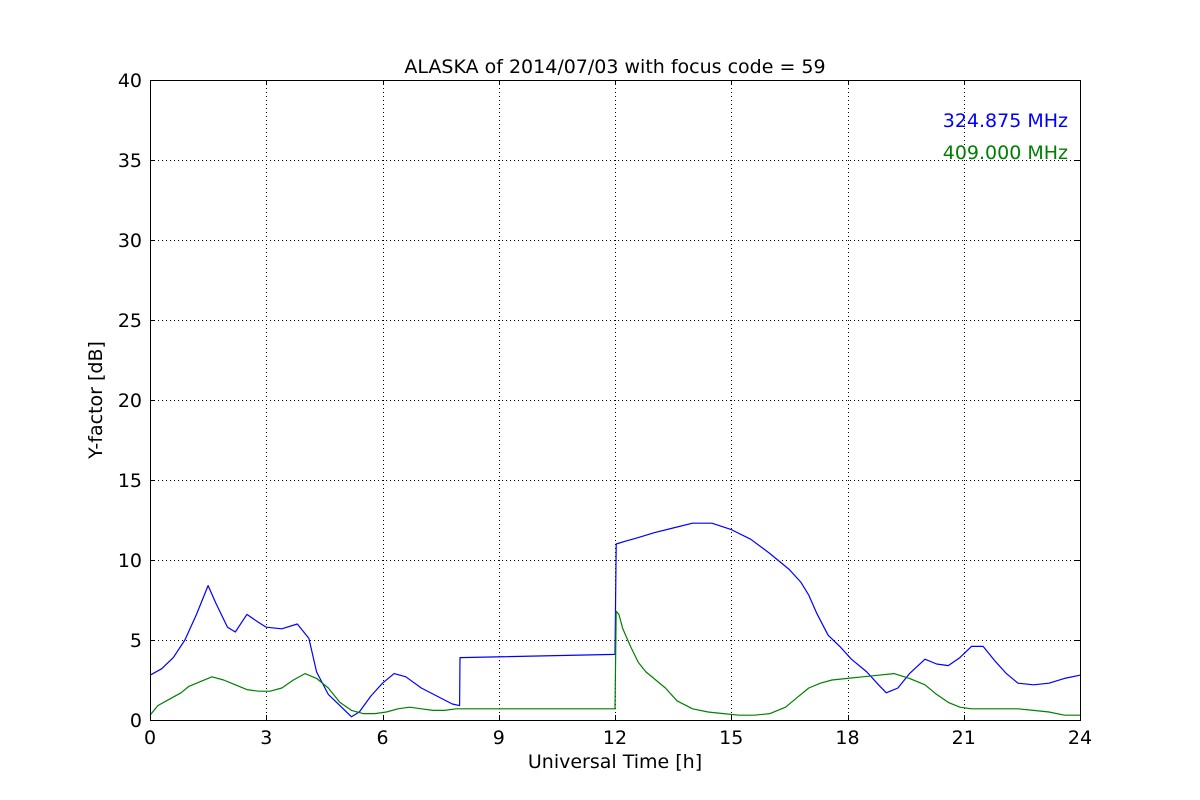 This screenshot has width=1200, height=800. What do you see at coordinates (130, 81) in the screenshot?
I see `y-tick-label: 40` at bounding box center [130, 81].